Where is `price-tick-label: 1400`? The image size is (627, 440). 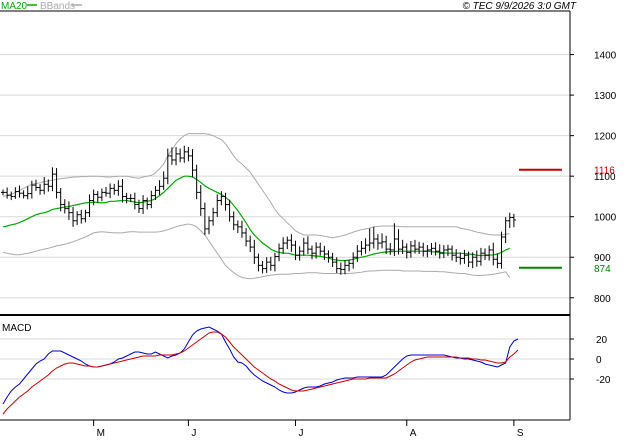 price-tick-label: 1400 is located at coordinates (605, 56).